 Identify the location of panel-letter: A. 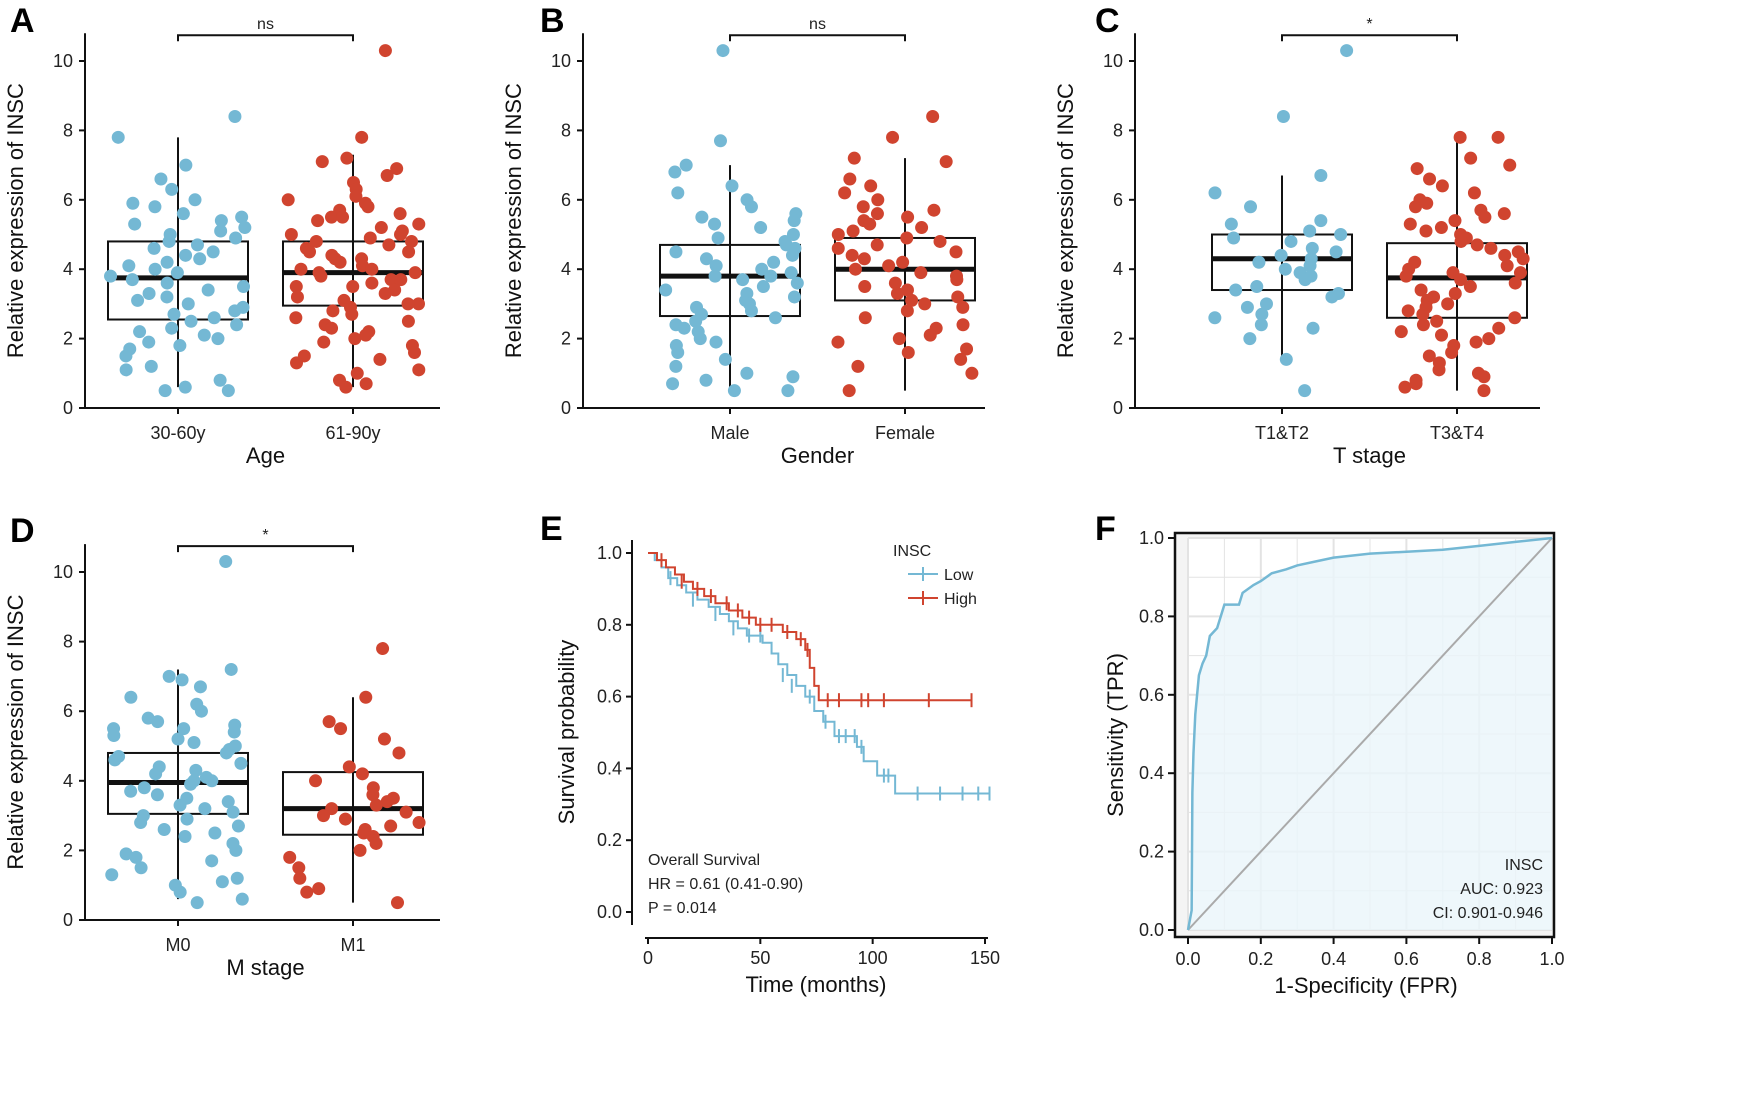
(22, 21).